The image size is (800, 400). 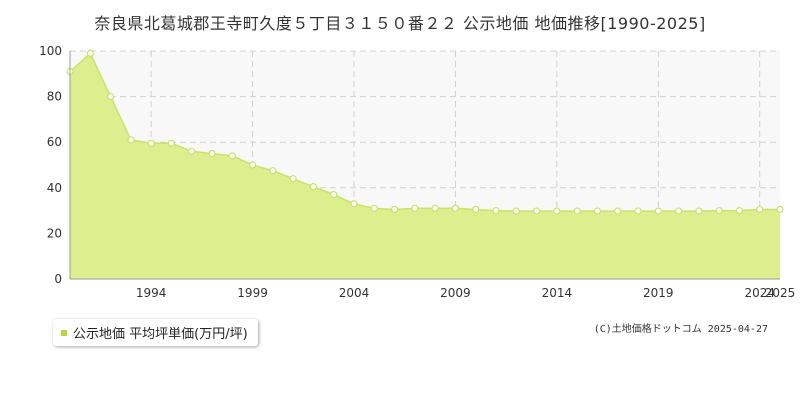 I want to click on y-tick-label: 40, so click(x=54, y=188).